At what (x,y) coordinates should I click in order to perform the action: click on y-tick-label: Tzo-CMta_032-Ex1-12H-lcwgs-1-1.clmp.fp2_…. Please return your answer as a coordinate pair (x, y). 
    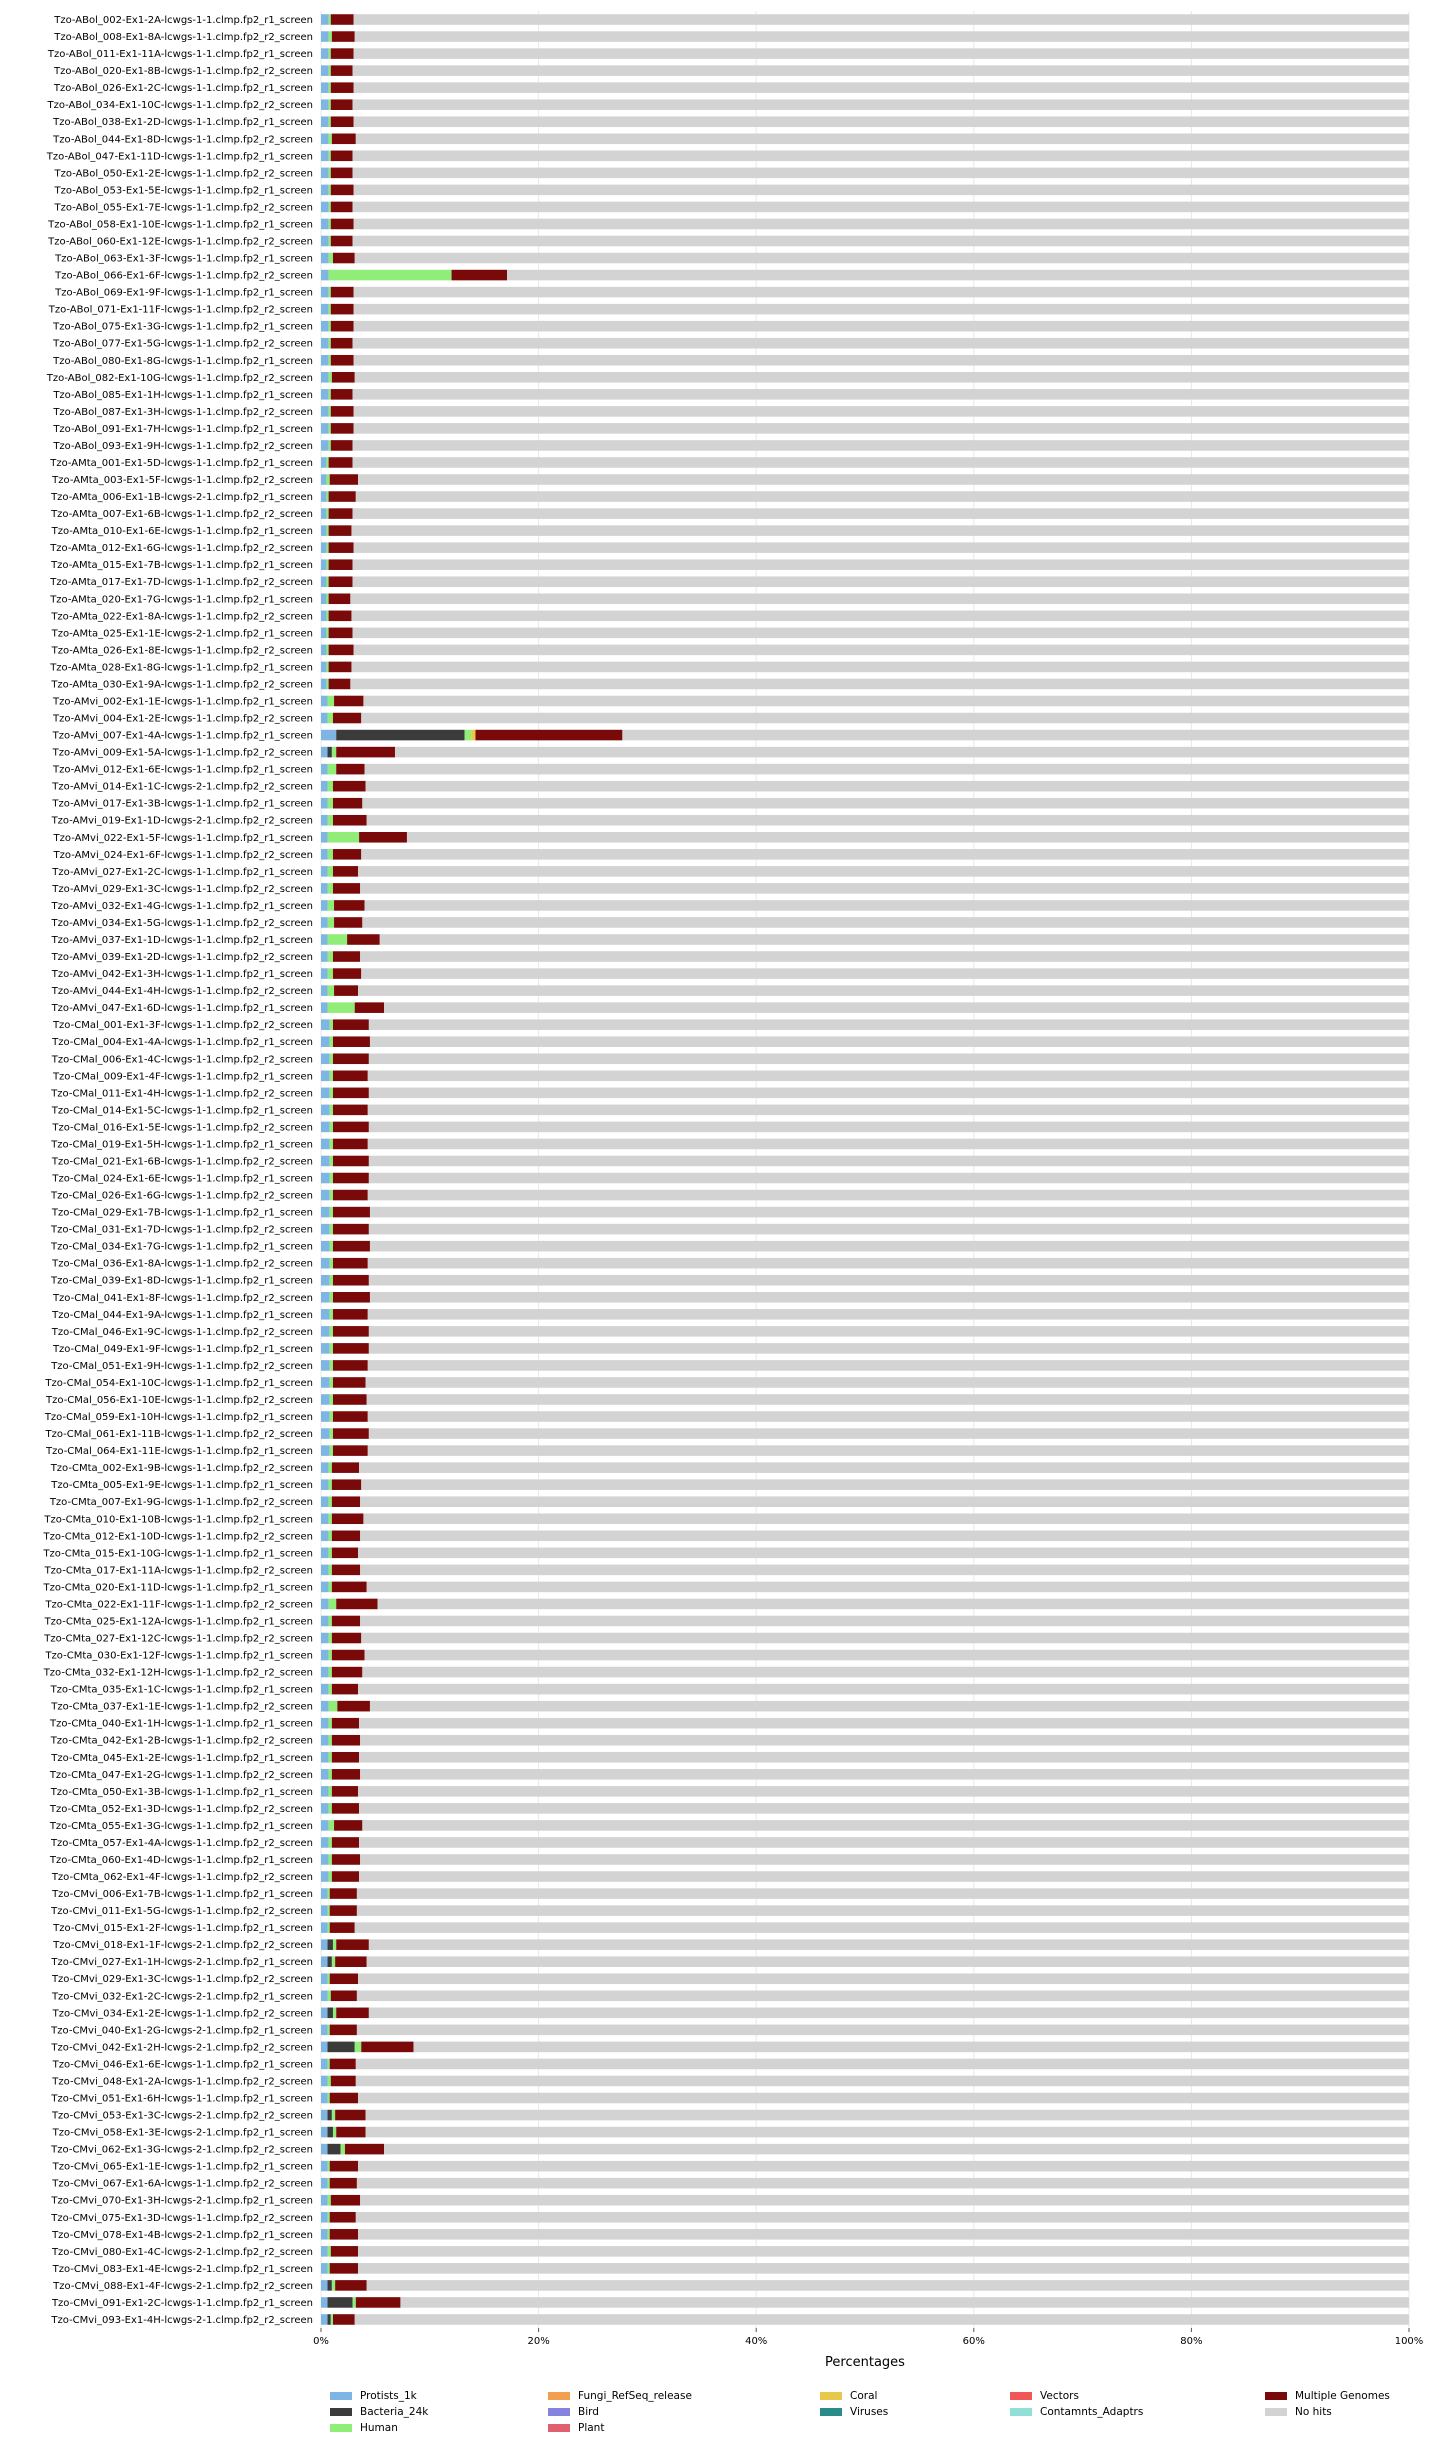
    Looking at the image, I should click on (178, 1673).